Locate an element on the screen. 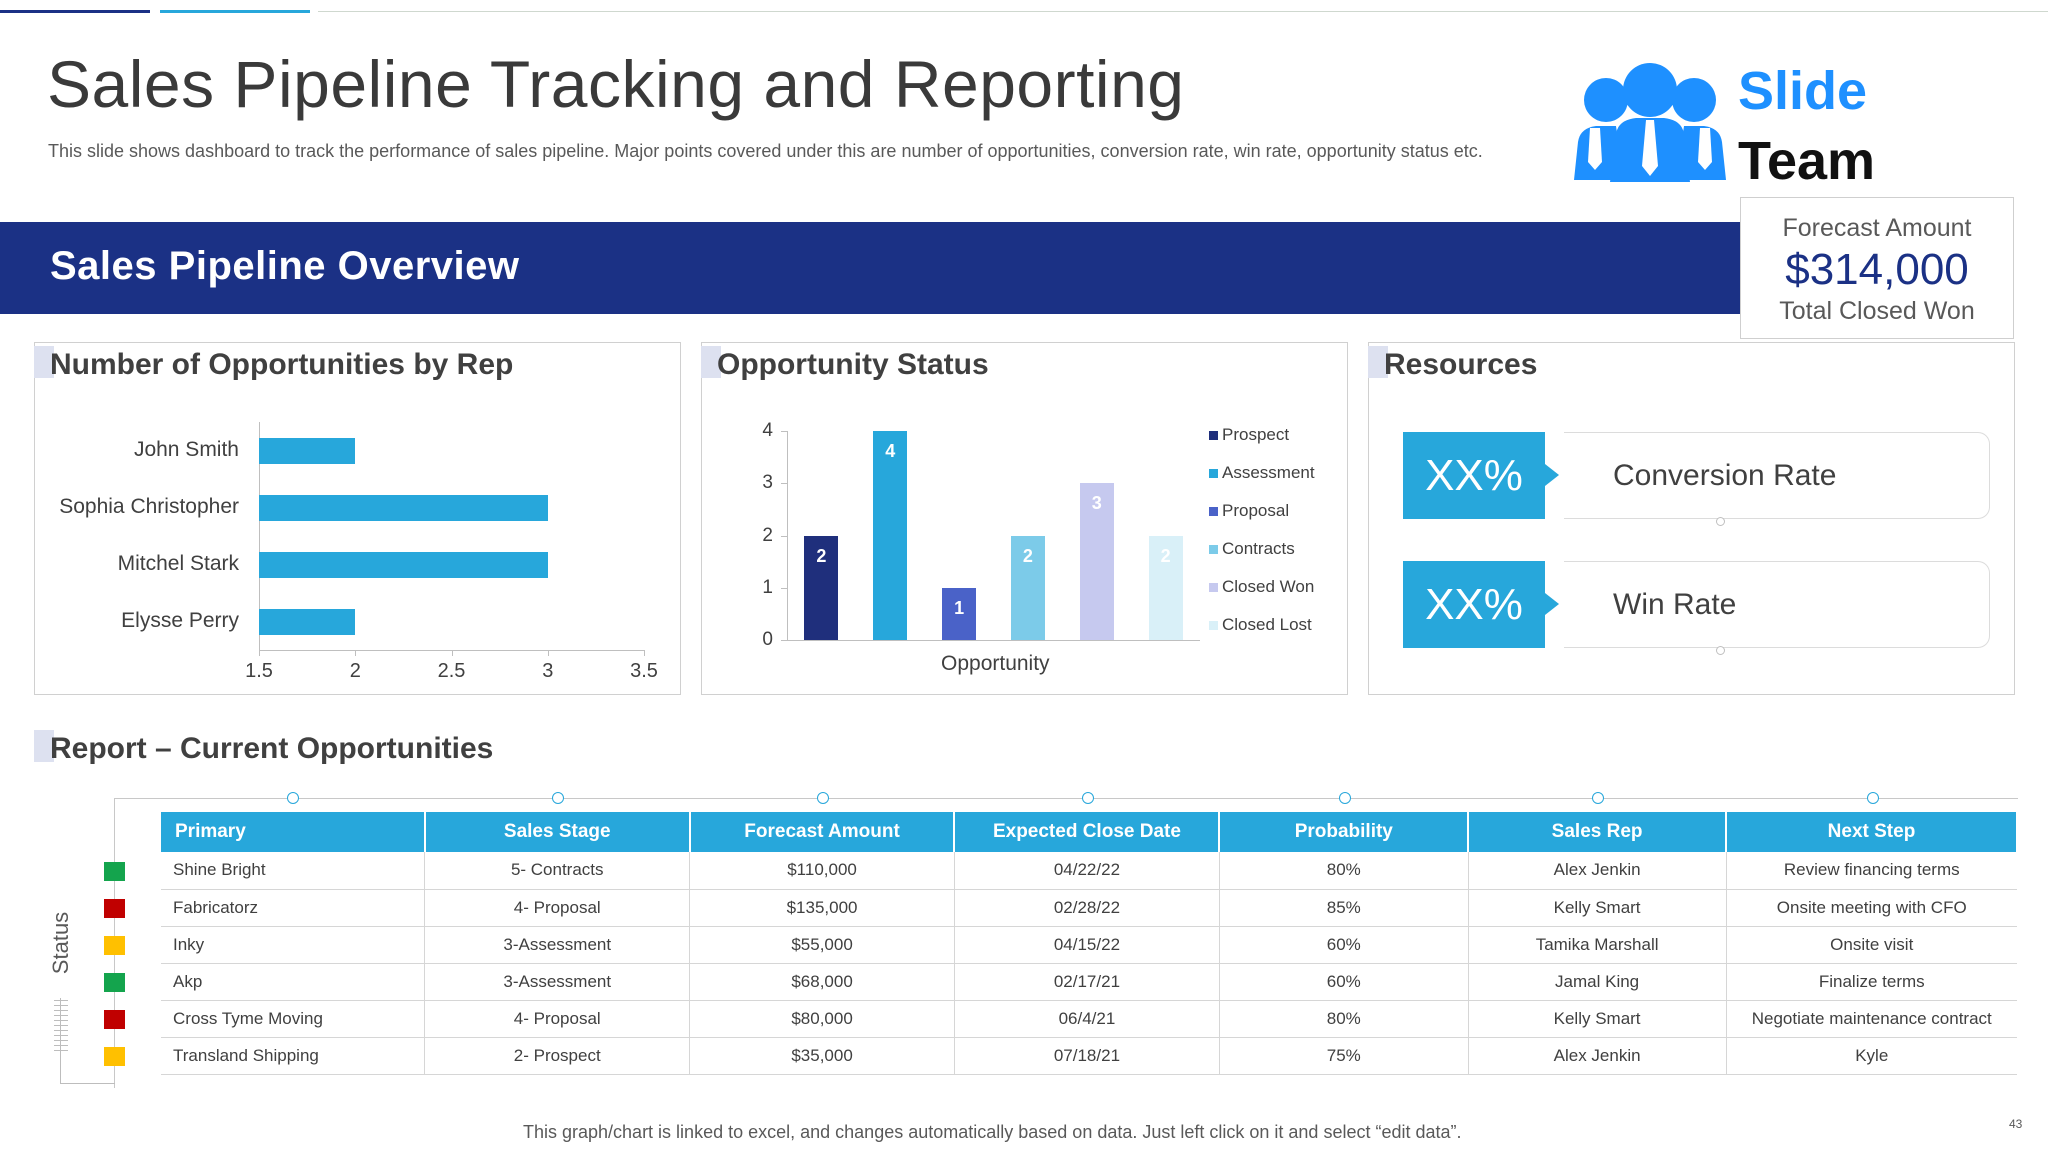 This screenshot has width=2048, height=1152. win-rate-card is located at coordinates (1777, 604).